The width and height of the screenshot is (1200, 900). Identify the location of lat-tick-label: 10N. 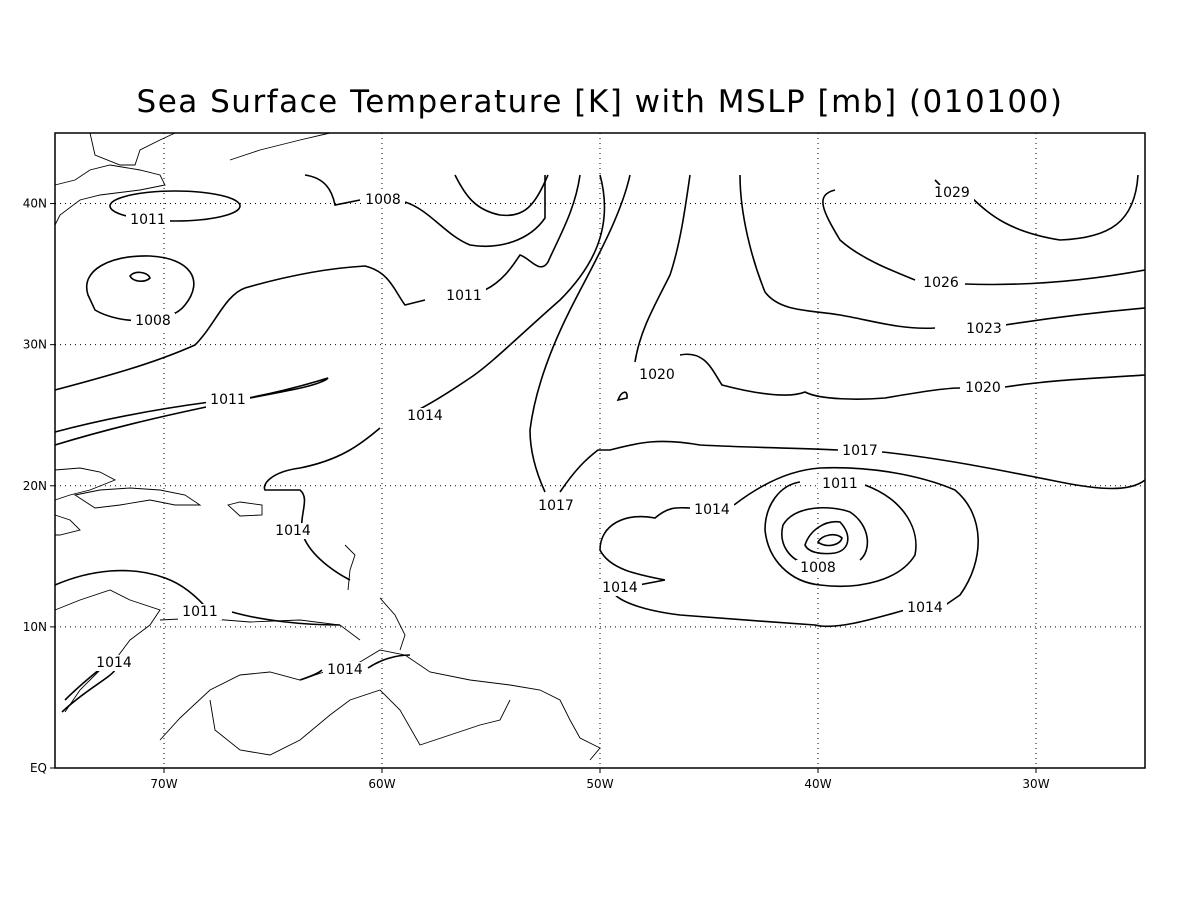
(35, 627).